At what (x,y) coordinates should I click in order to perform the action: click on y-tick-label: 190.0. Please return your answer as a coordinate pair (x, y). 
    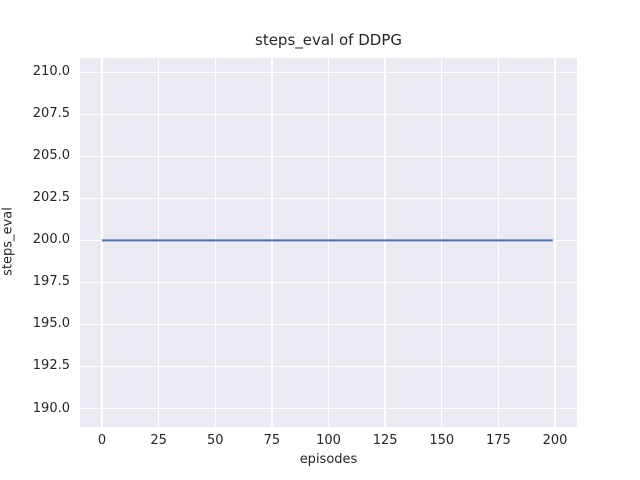
    Looking at the image, I should click on (51, 408).